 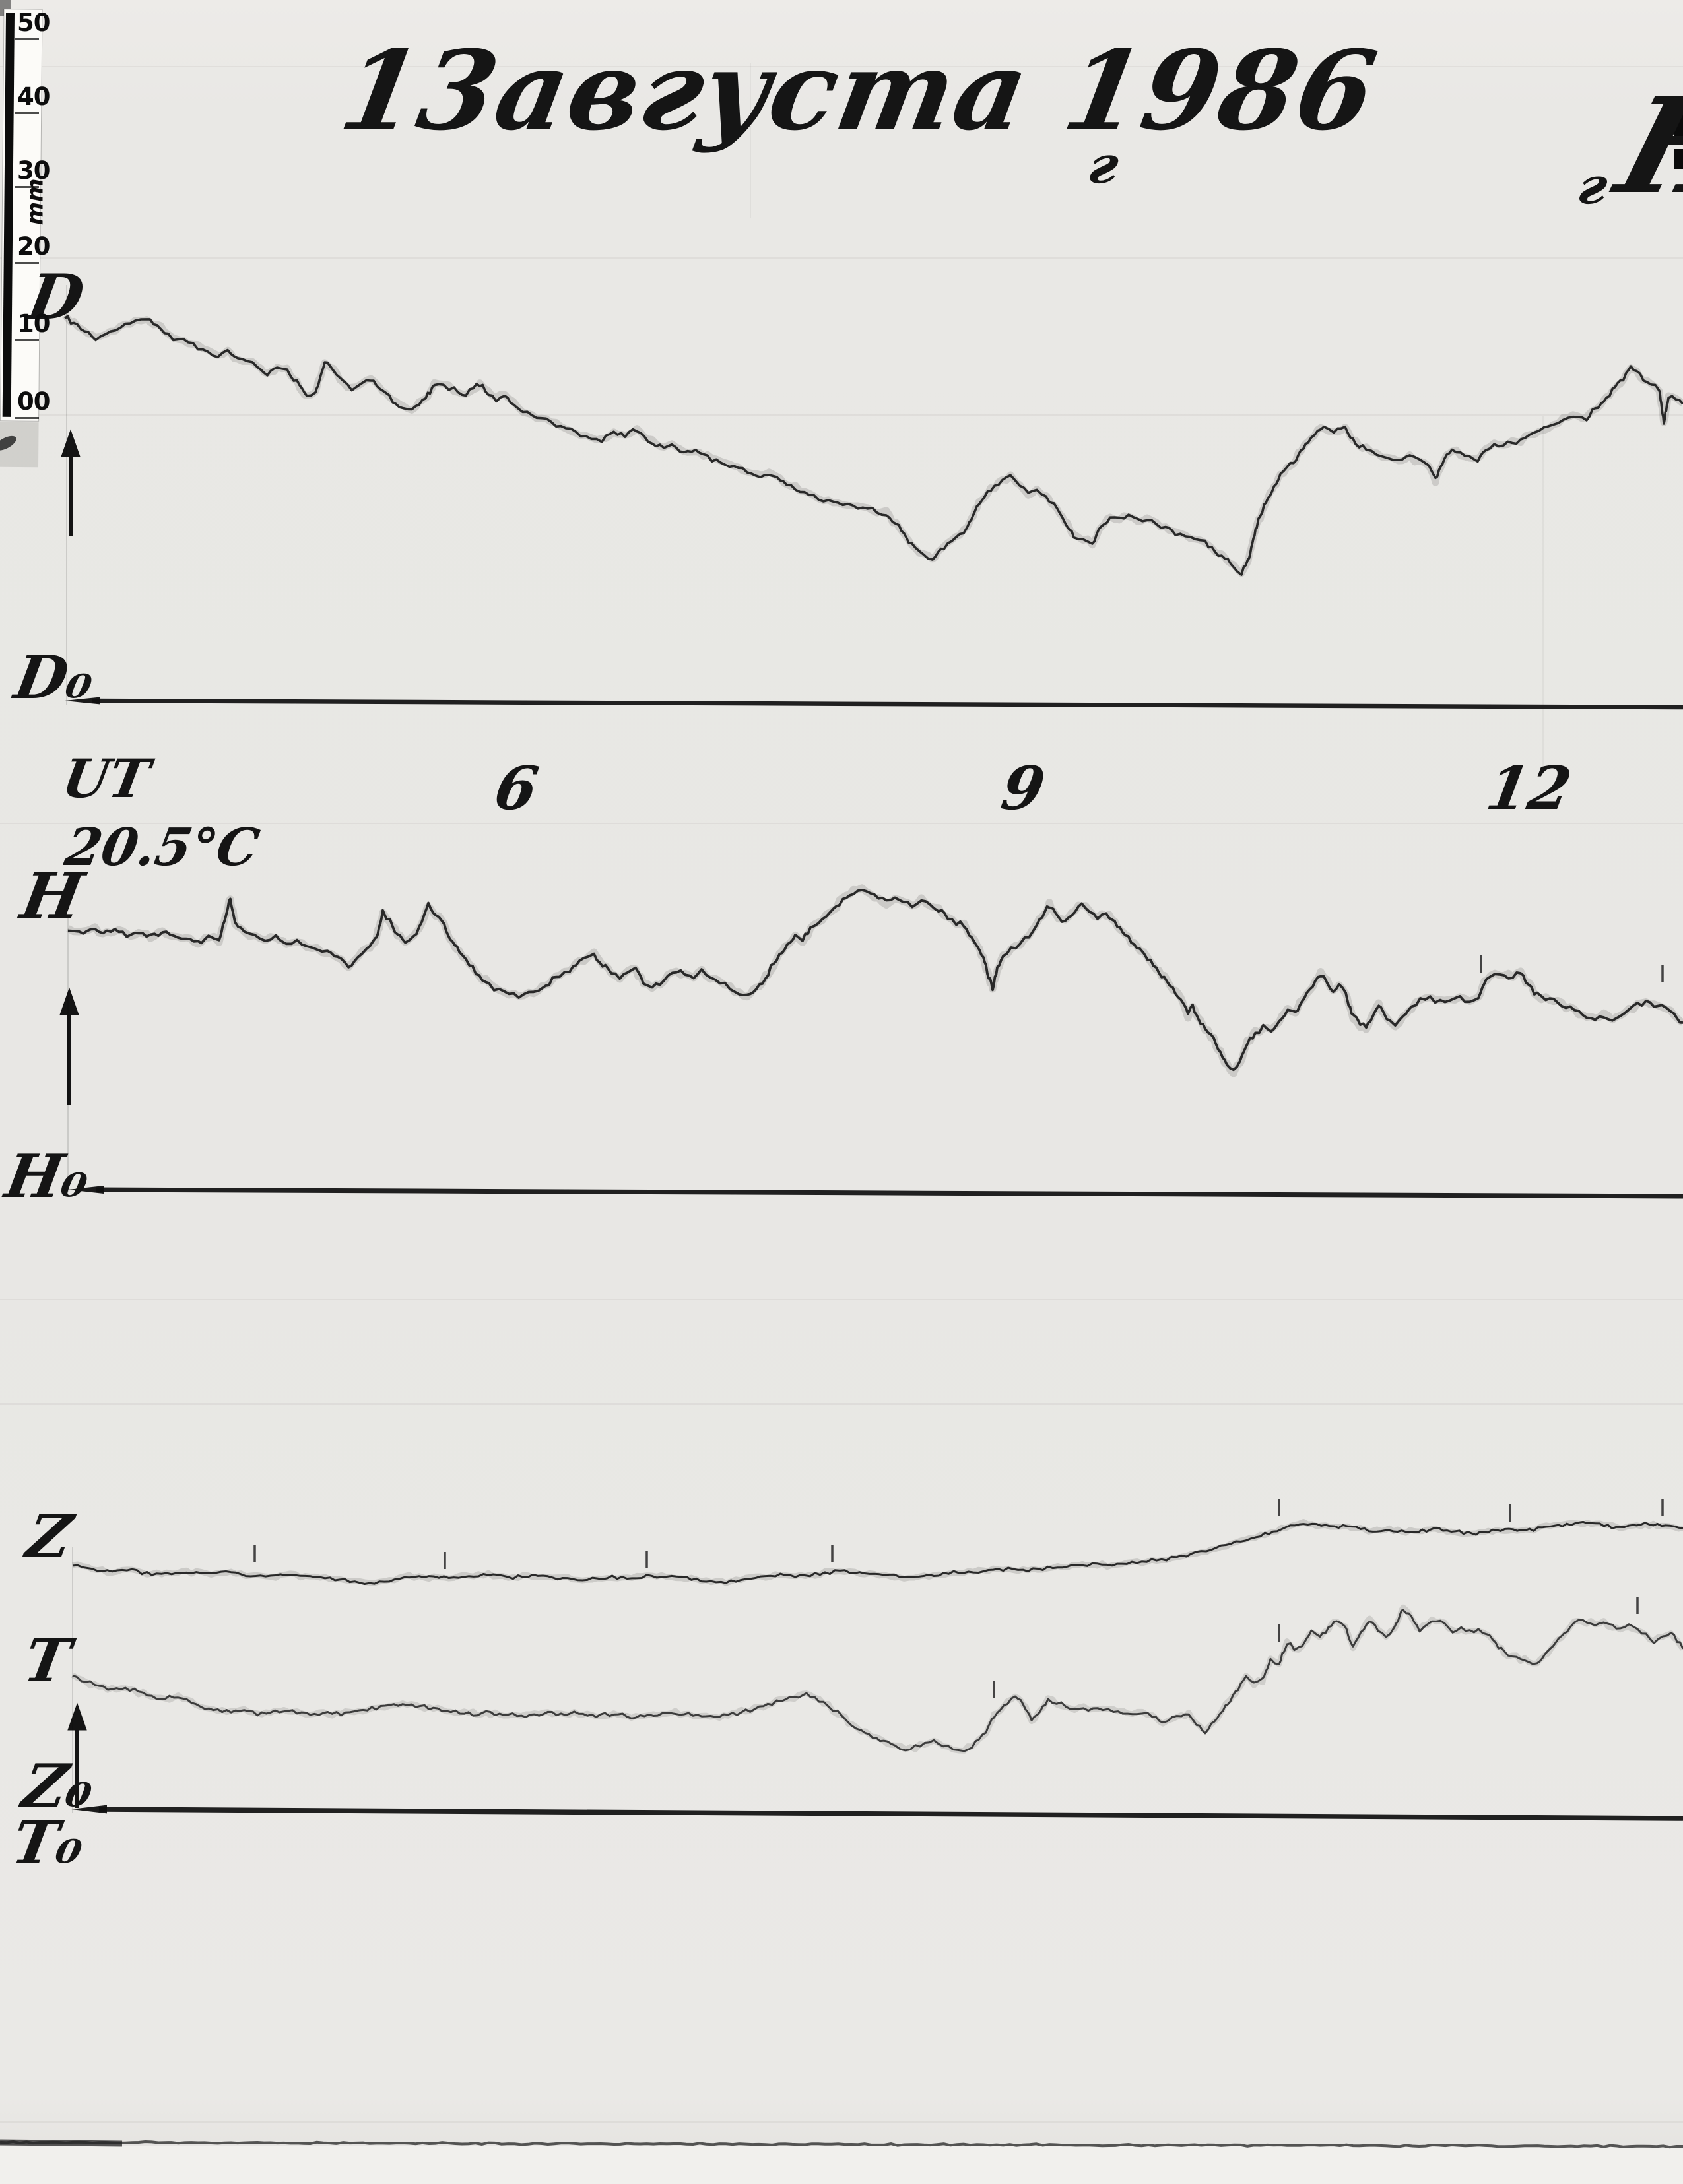 I want to click on trace-D, so click(x=873, y=445).